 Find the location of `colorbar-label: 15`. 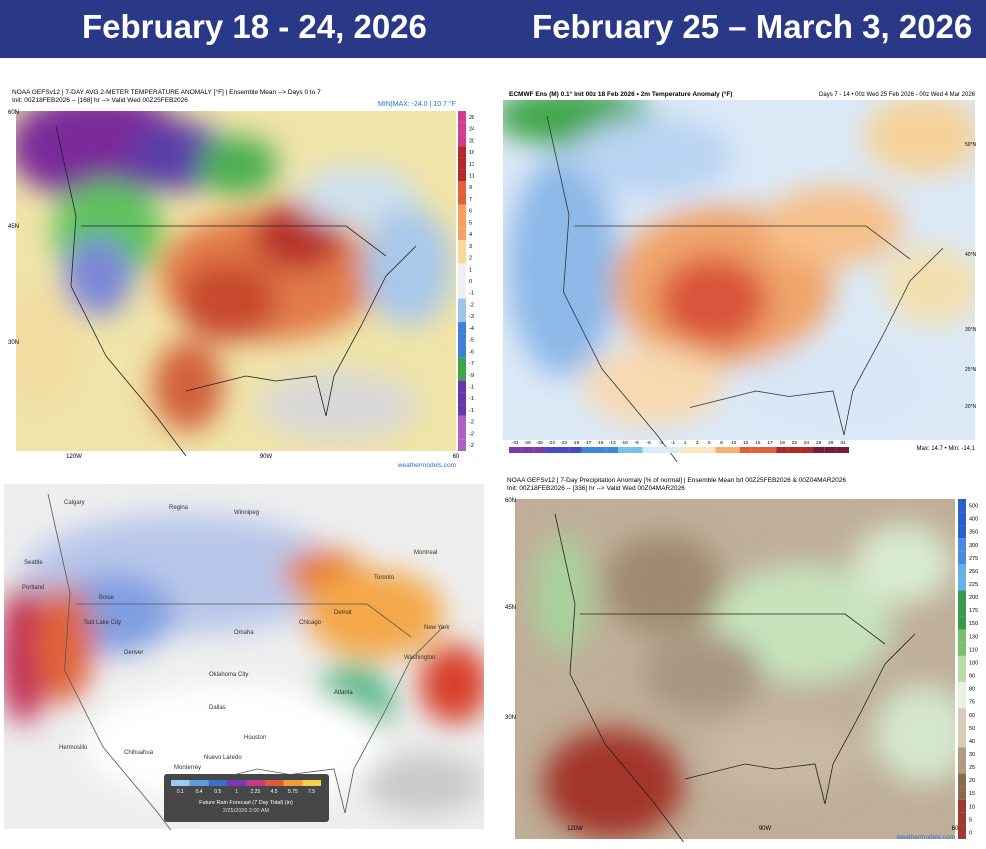

colorbar-label: 15 is located at coordinates (758, 443).